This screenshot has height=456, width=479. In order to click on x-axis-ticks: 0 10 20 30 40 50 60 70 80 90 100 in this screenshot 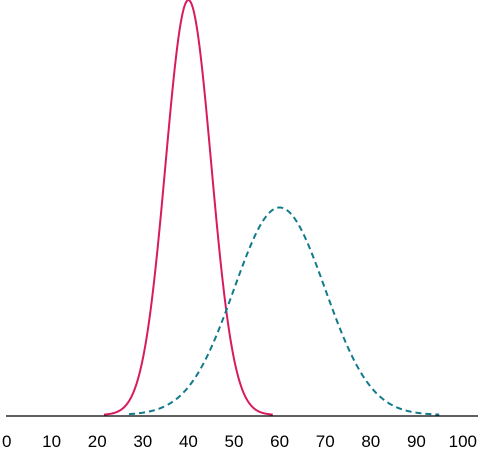, I will do `click(239, 441)`.